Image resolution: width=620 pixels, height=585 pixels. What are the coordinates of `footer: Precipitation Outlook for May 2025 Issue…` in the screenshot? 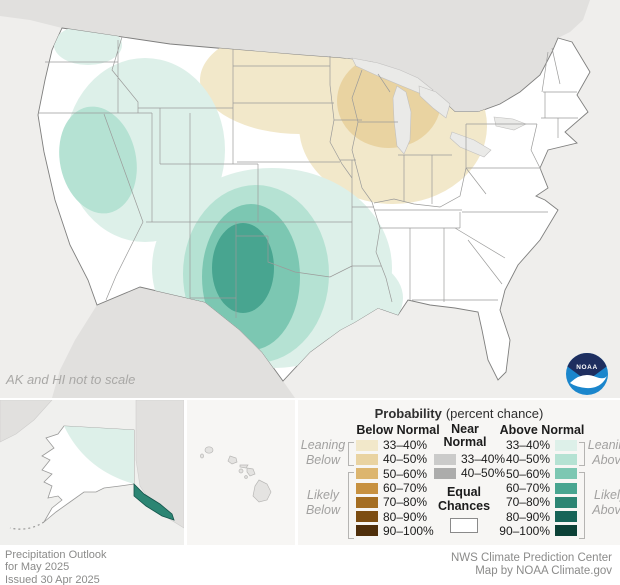 It's located at (310, 566).